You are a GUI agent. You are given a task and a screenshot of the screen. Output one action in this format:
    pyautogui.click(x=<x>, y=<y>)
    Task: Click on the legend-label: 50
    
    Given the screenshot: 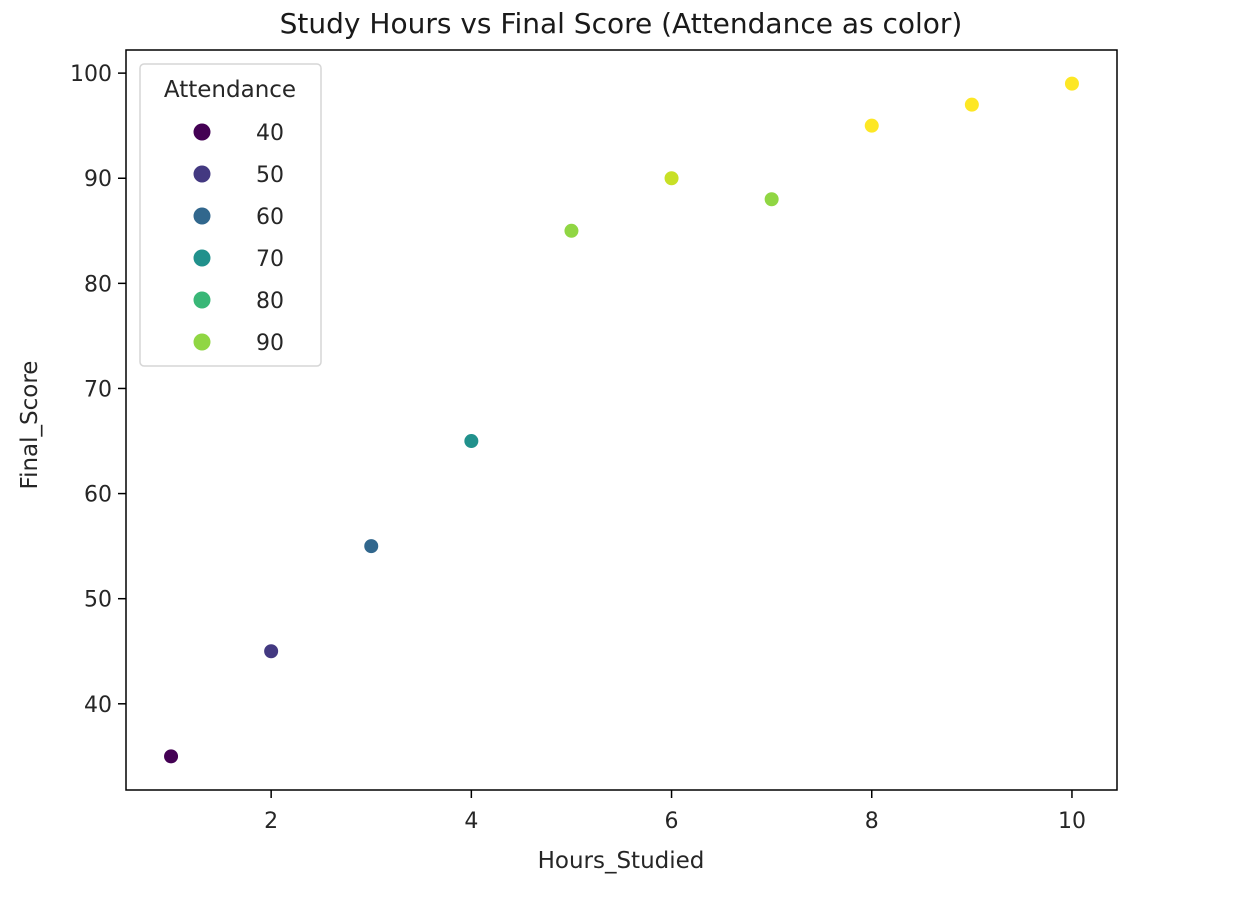 What is the action you would take?
    pyautogui.click(x=270, y=175)
    